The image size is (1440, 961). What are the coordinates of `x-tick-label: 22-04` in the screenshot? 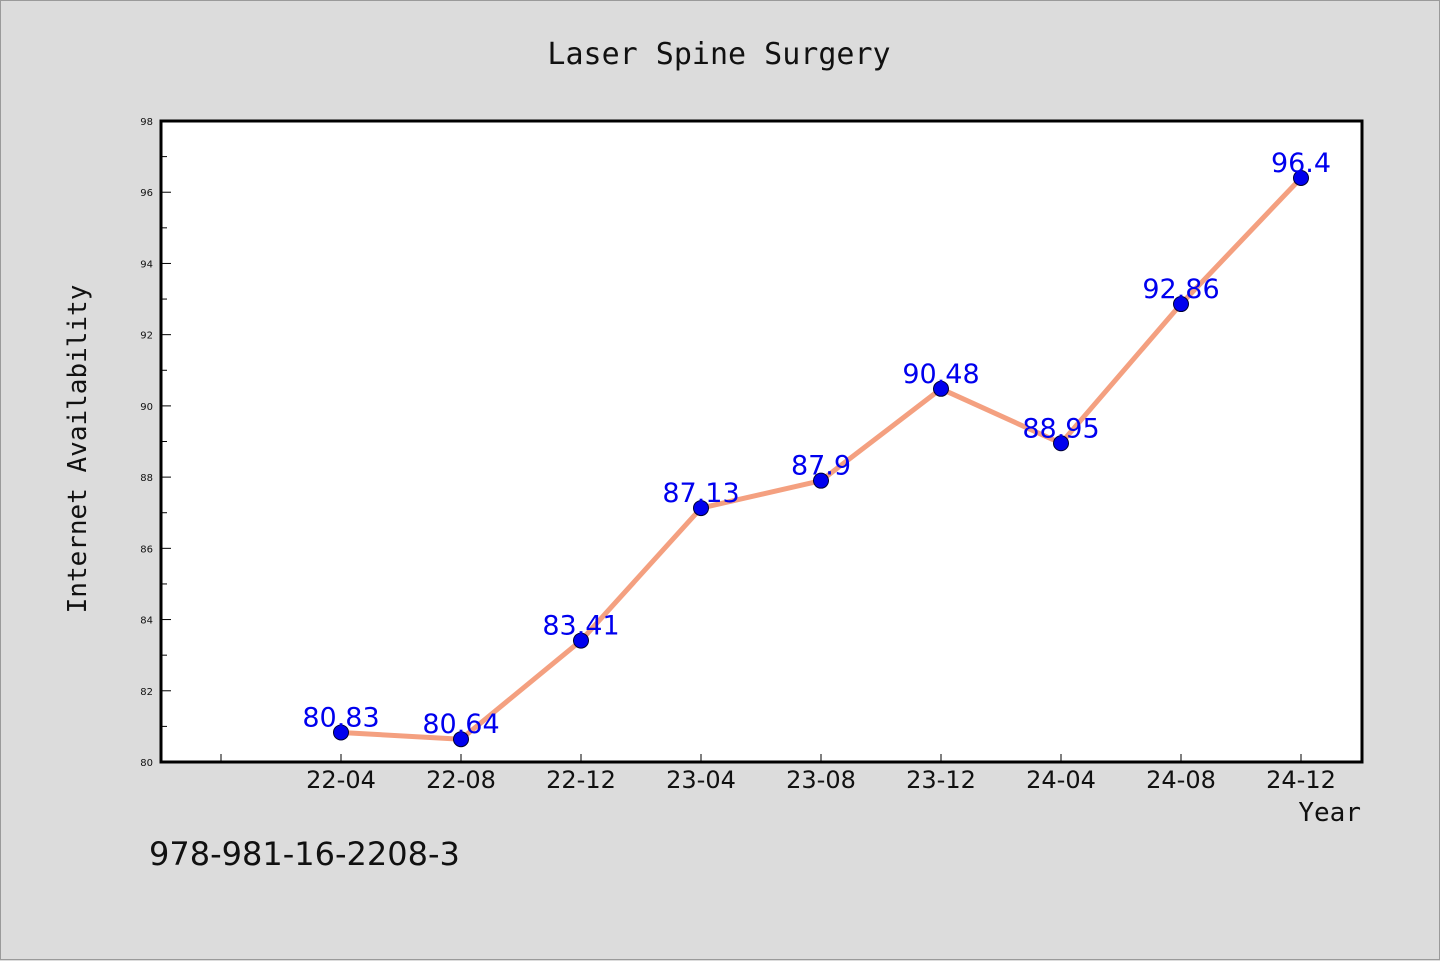 It's located at (341, 780).